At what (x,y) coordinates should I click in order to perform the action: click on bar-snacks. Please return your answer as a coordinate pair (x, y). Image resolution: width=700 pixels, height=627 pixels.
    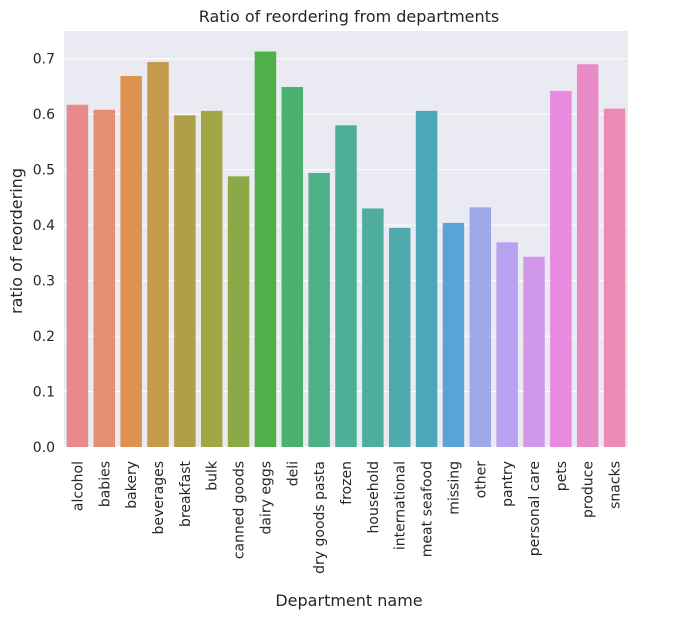
    Looking at the image, I should click on (614, 278).